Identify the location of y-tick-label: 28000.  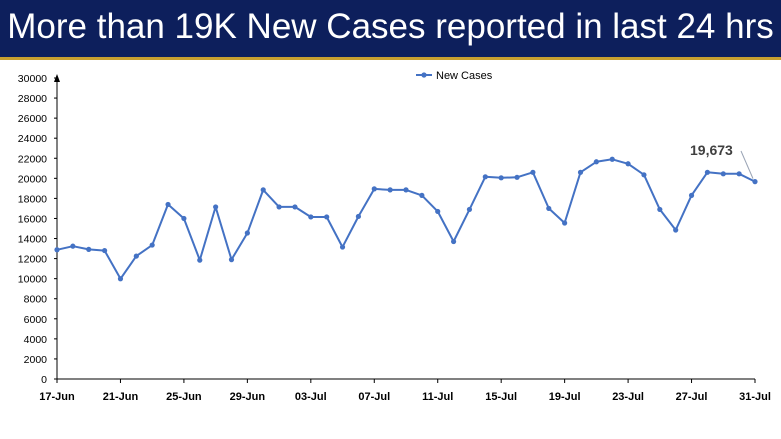
(32, 99).